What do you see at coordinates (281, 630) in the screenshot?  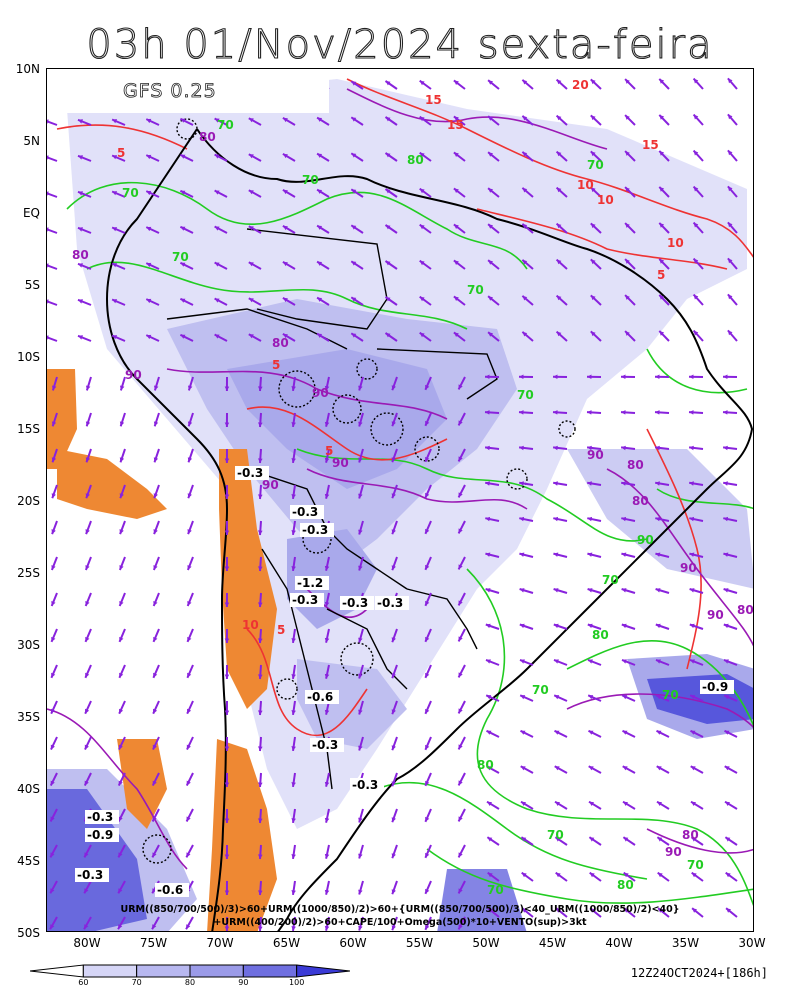 I see `contour-label: 5` at bounding box center [281, 630].